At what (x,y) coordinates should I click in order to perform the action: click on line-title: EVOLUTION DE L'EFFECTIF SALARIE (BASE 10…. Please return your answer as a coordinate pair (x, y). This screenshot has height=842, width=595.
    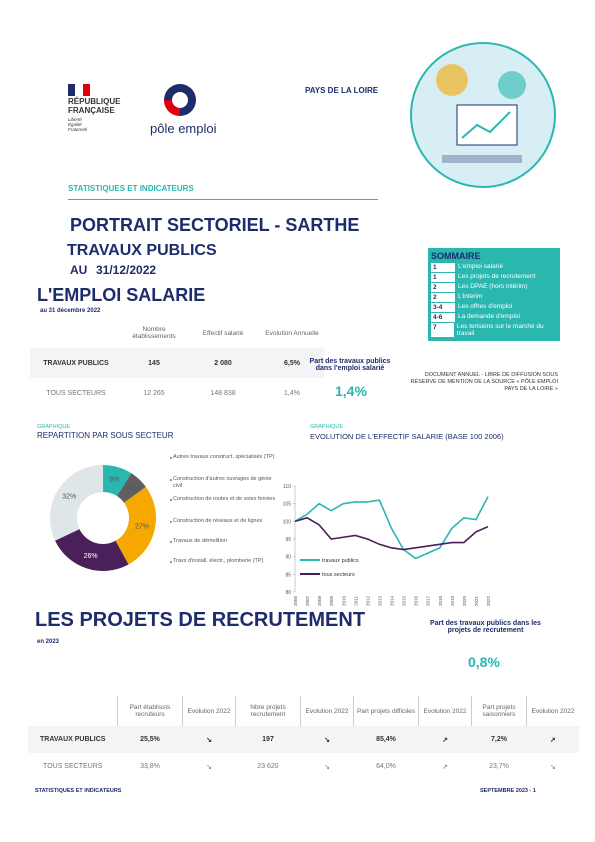
    Looking at the image, I should click on (407, 436).